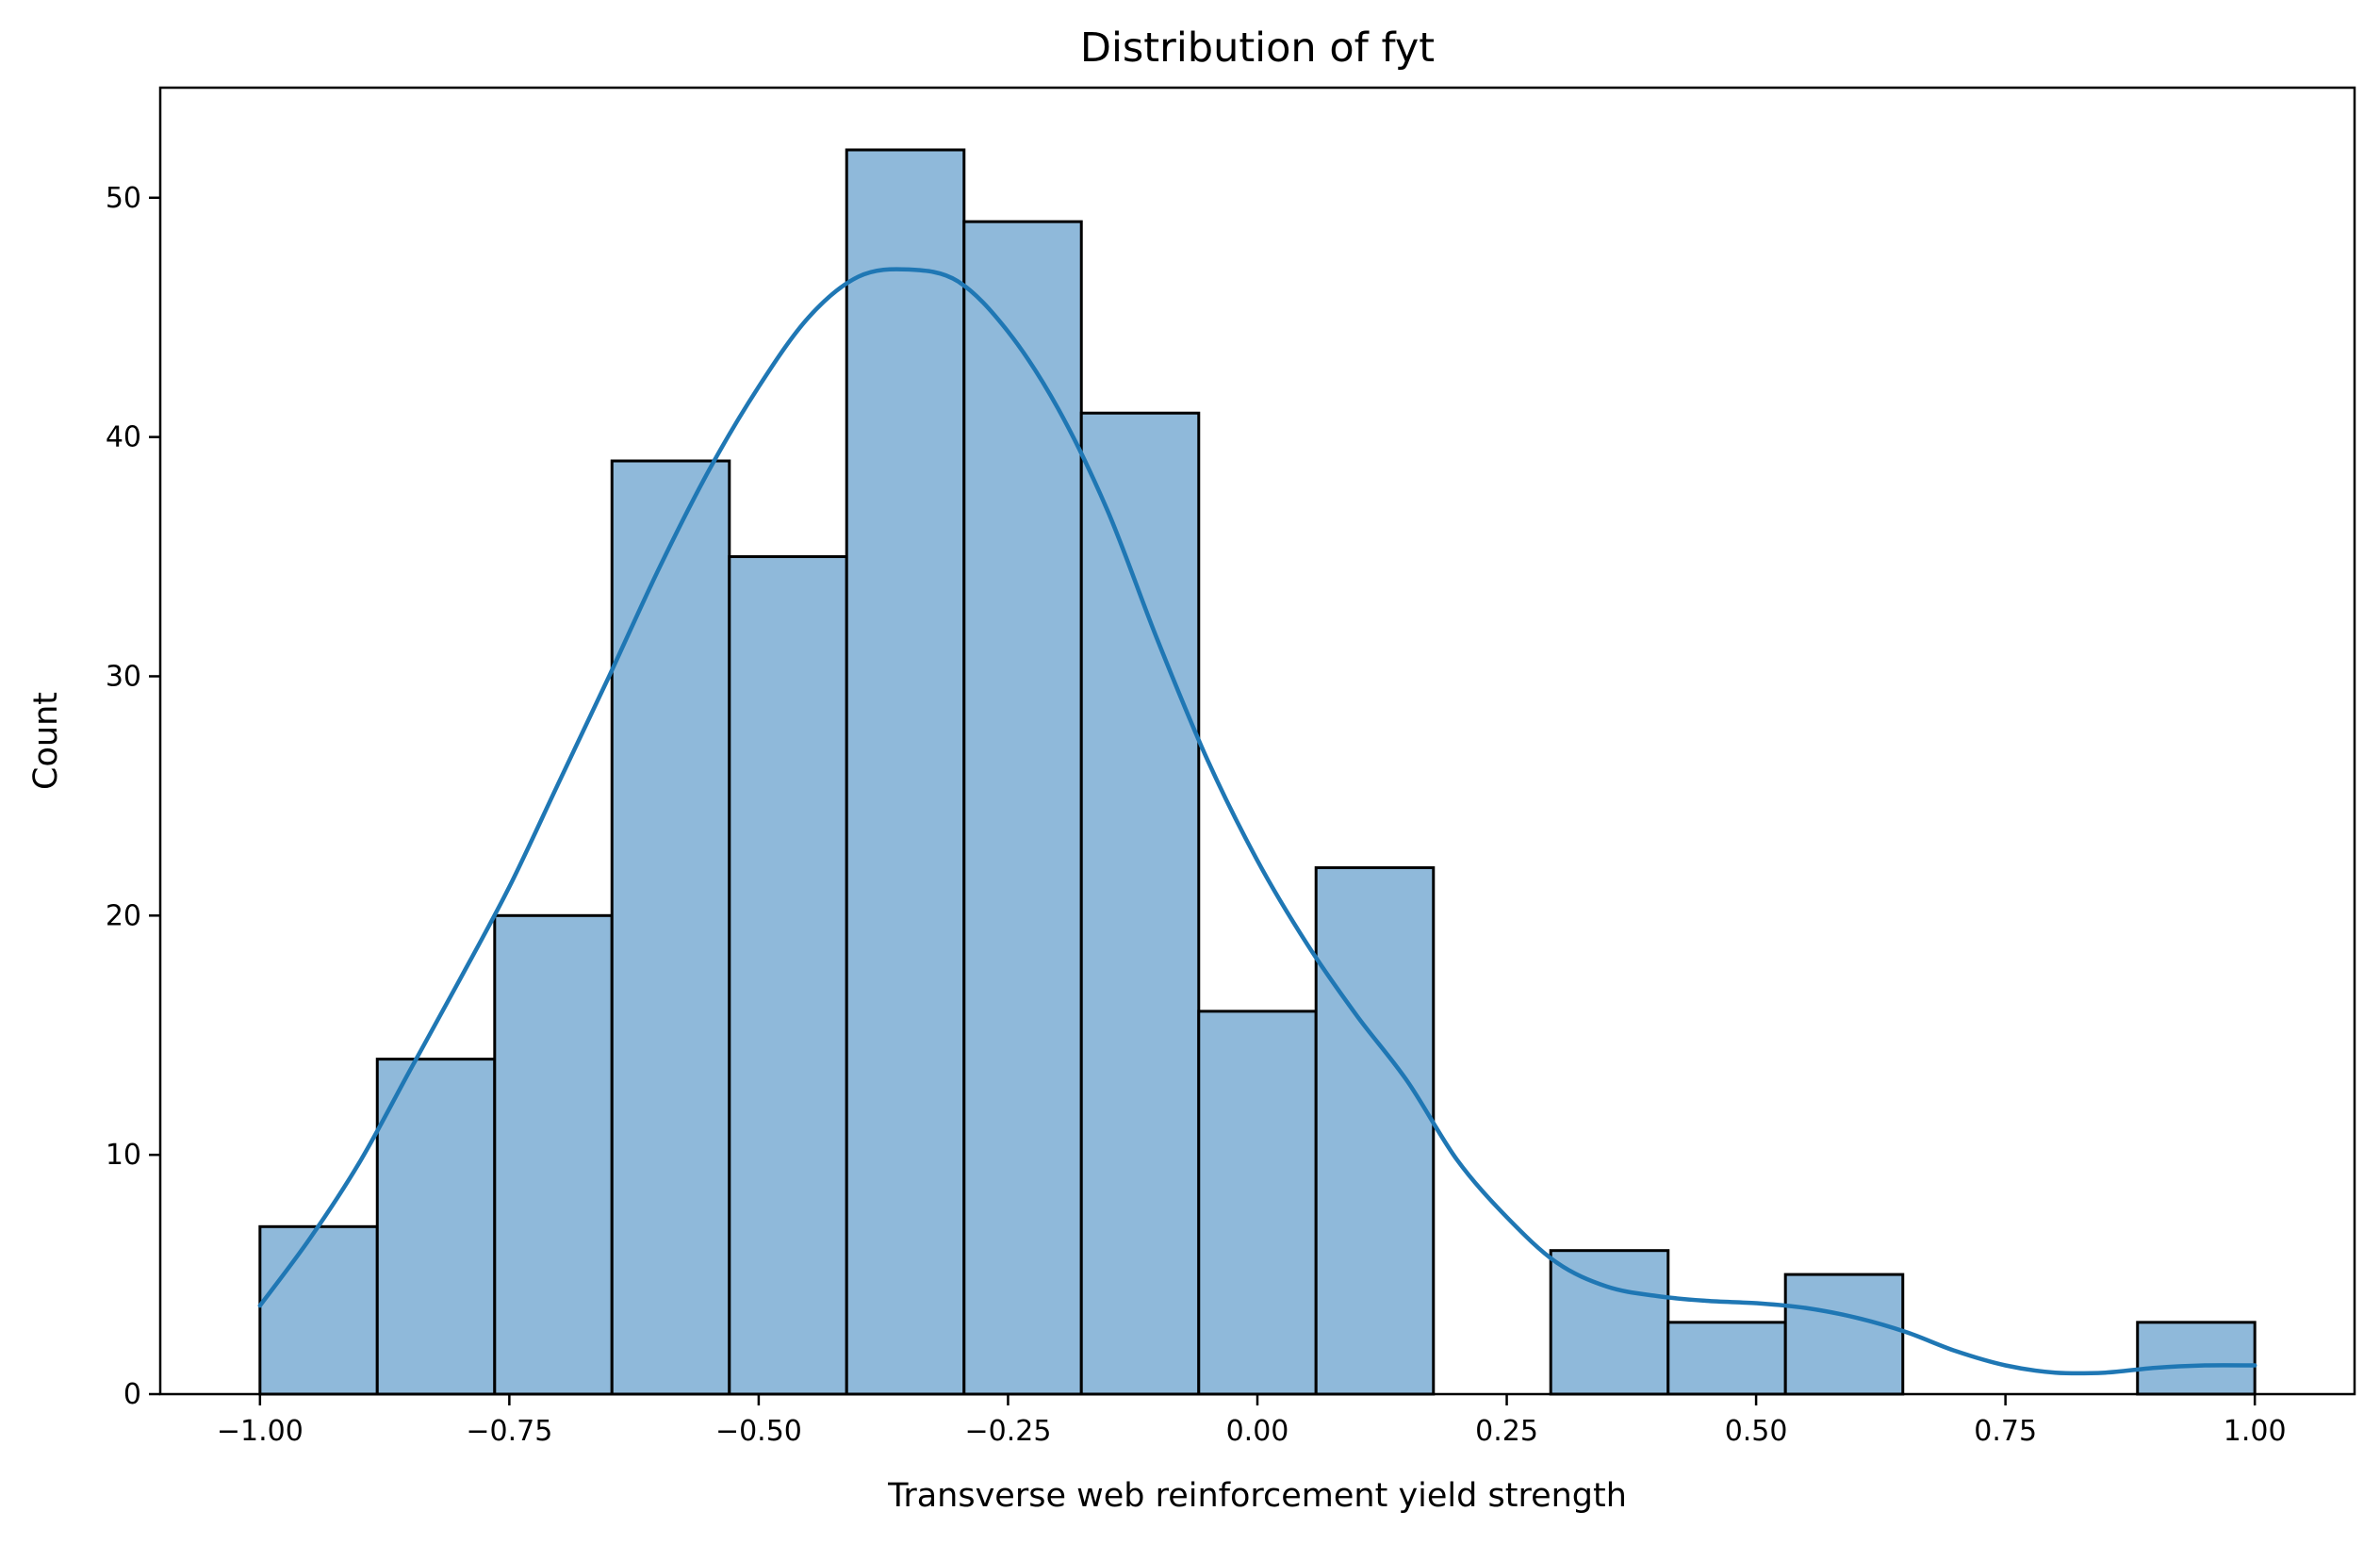 The width and height of the screenshot is (2380, 1544). What do you see at coordinates (1756, 1431) in the screenshot?
I see `x-tick-label: 0.50` at bounding box center [1756, 1431].